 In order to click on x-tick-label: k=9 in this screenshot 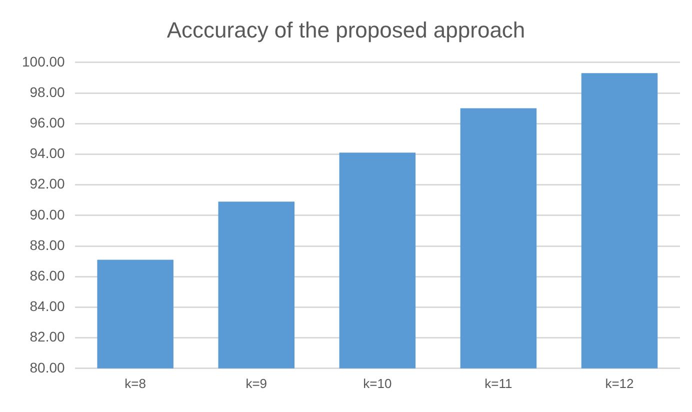, I will do `click(257, 383)`.